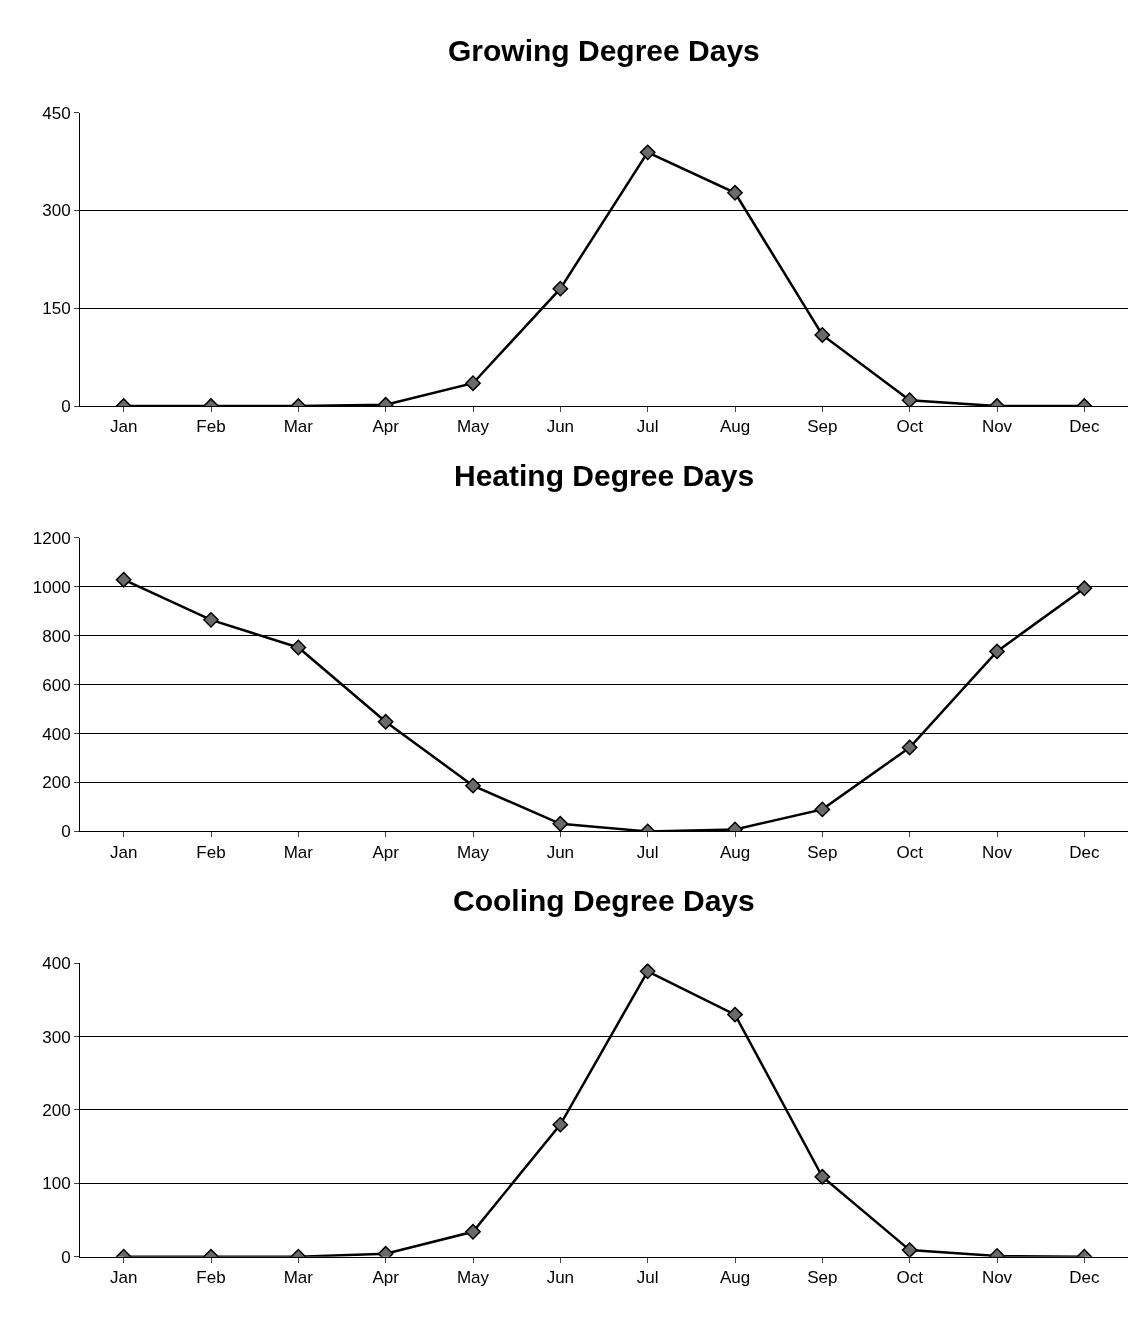 The height and width of the screenshot is (1335, 1138). I want to click on y-tick-label: 100, so click(56, 1184).